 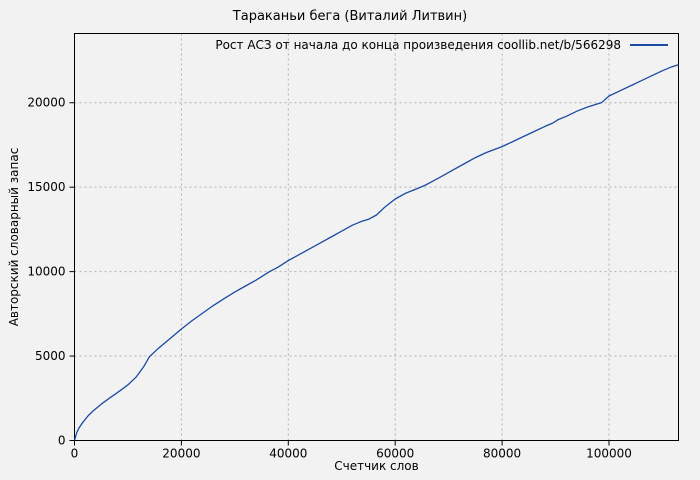 I want to click on x-tick-label: 80000, so click(x=502, y=454).